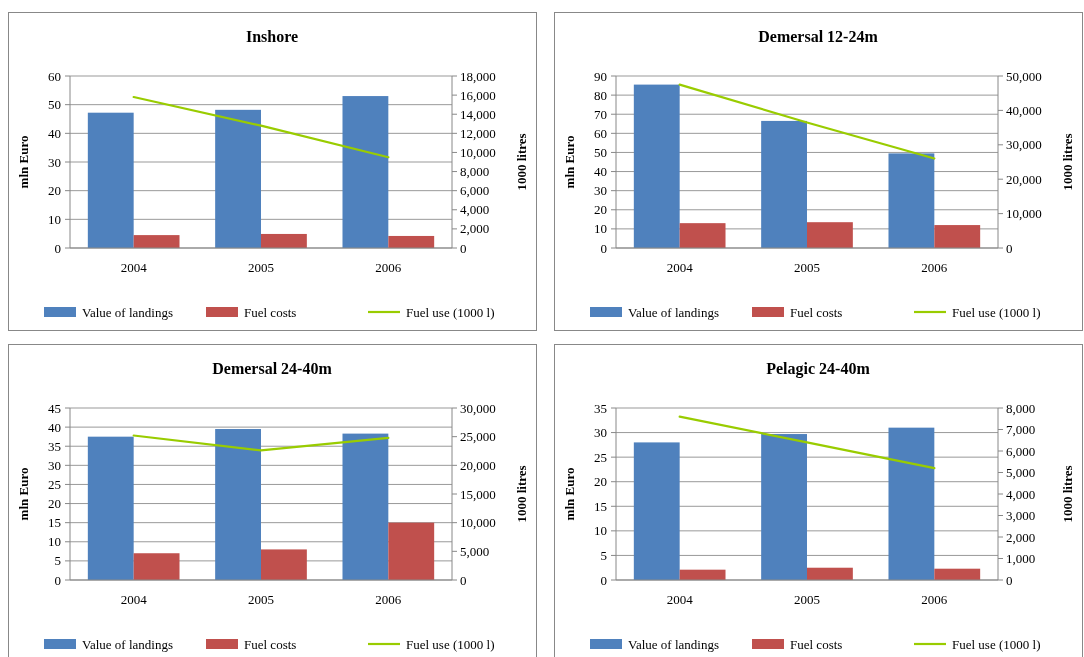 The height and width of the screenshot is (657, 1084). I want to click on y2-tick-label: 30,000, so click(478, 408).